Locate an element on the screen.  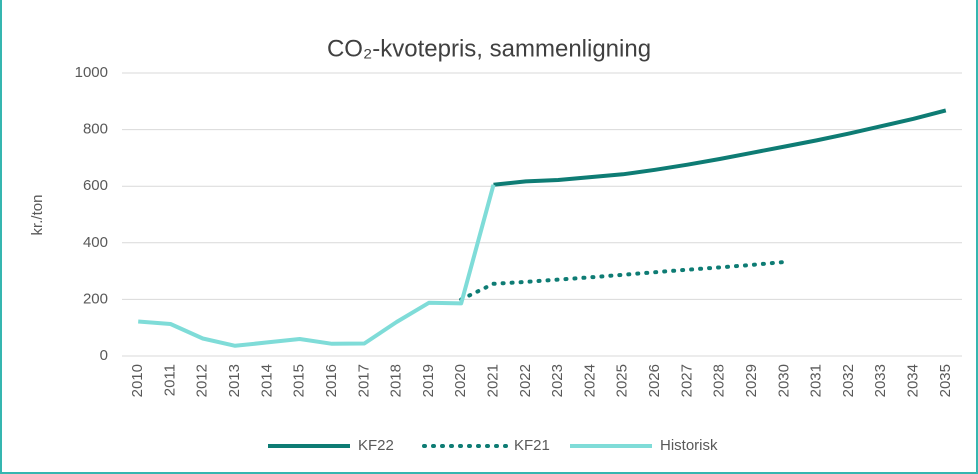
x-tick-label: 2035 is located at coordinates (945, 380).